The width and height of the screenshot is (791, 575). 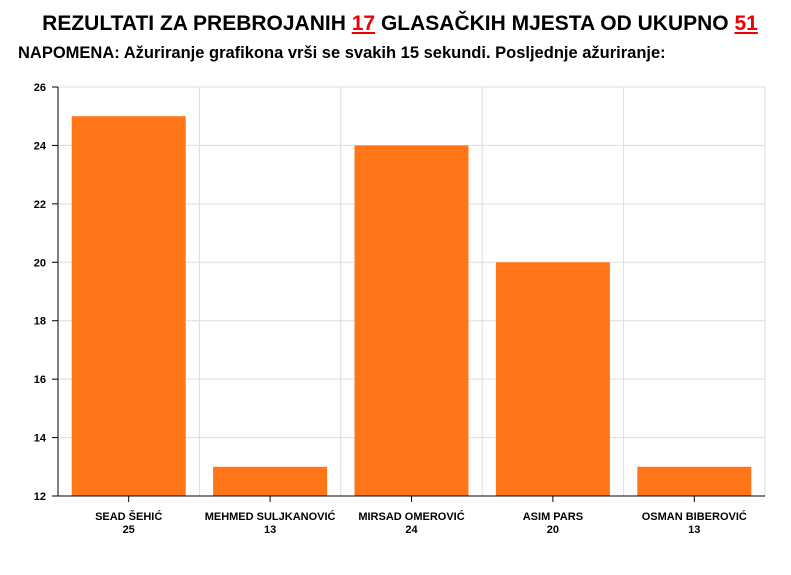 I want to click on value-label: 25, so click(x=129, y=530).